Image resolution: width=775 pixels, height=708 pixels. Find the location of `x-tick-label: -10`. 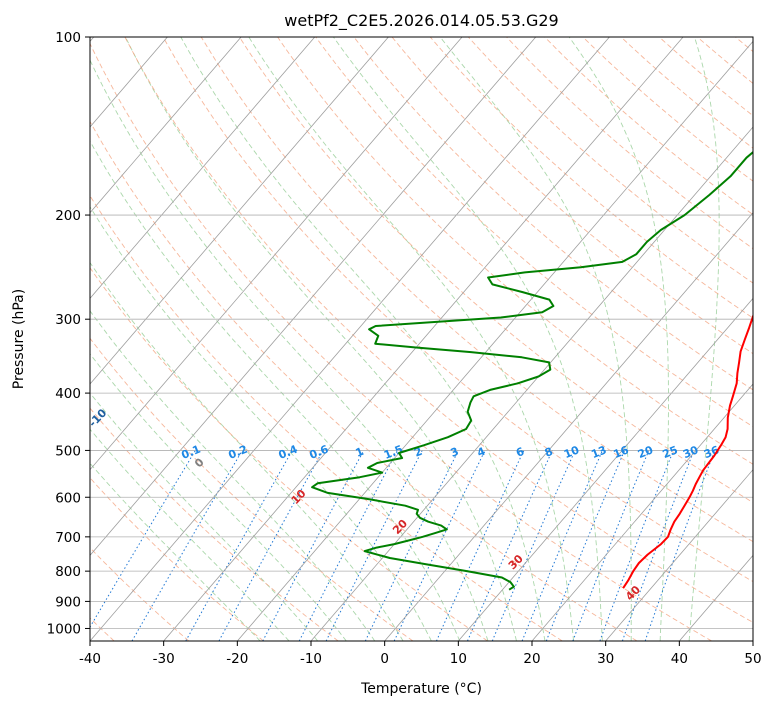

x-tick-label: -10 is located at coordinates (311, 659).